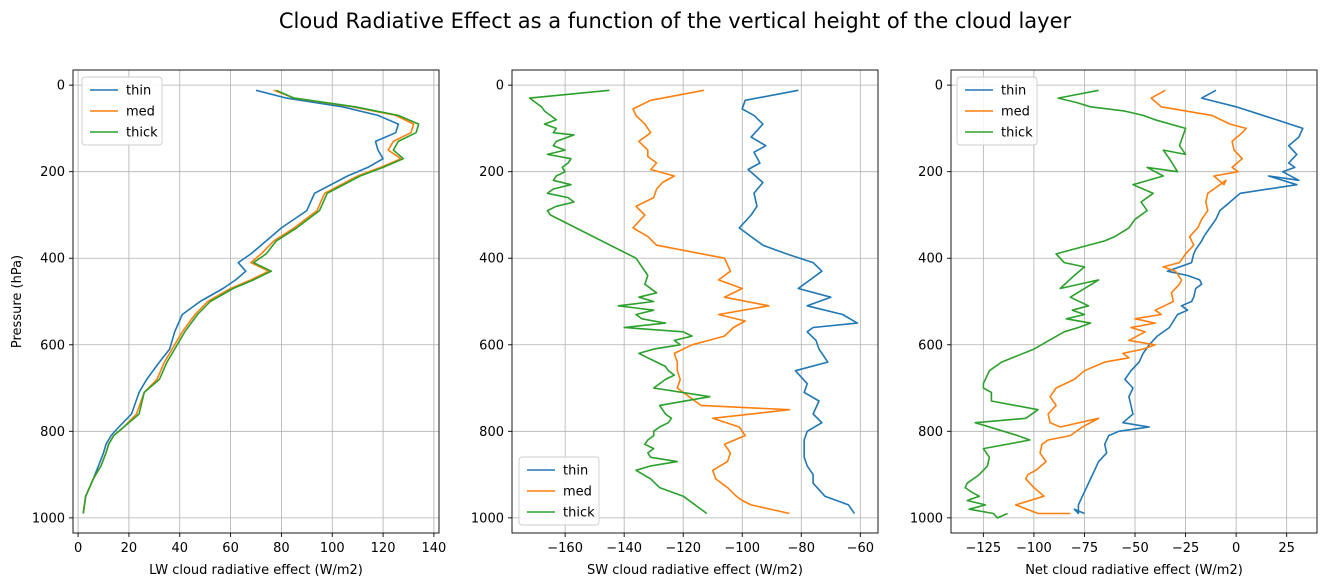  Describe the element at coordinates (179, 548) in the screenshot. I see `x-tick-label: 40` at that location.